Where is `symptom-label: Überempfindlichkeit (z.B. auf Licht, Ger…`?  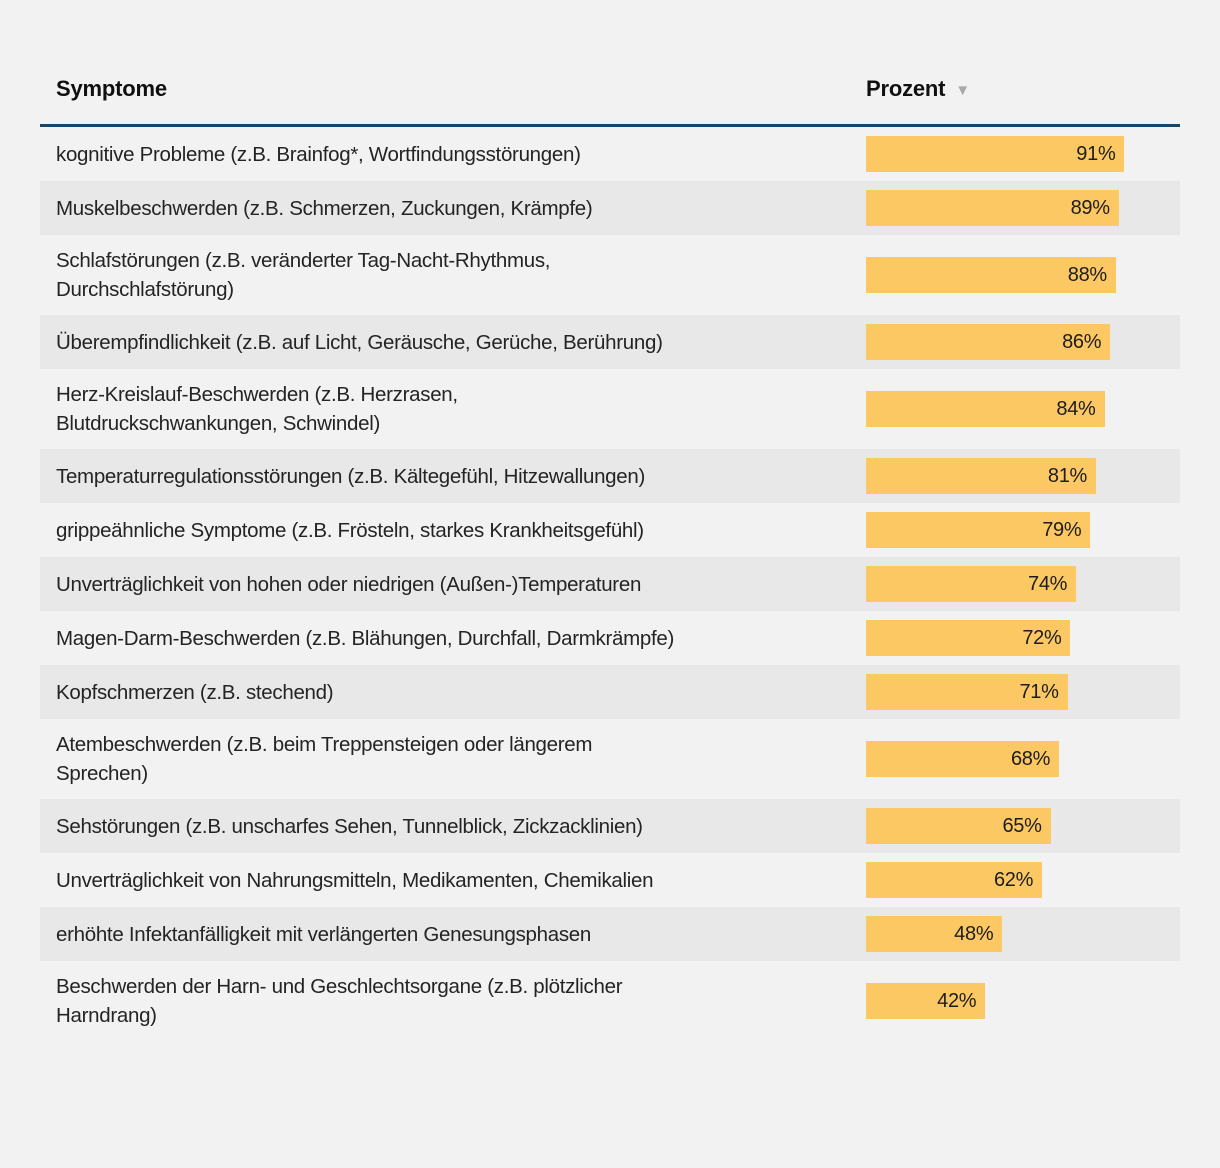
symptom-label: Überempfindlichkeit (z.B. auf Licht, Ger… is located at coordinates (359, 342).